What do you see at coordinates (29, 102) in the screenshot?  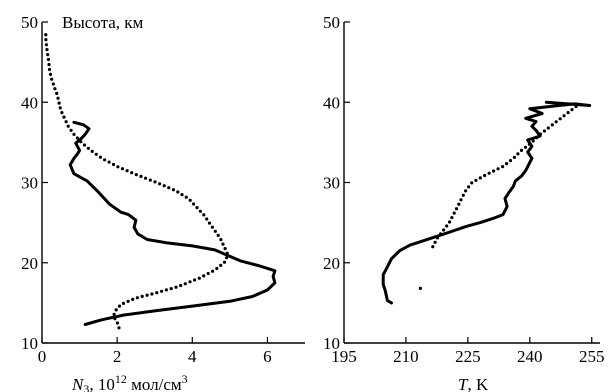 I see `left-y-tick-label: 40` at bounding box center [29, 102].